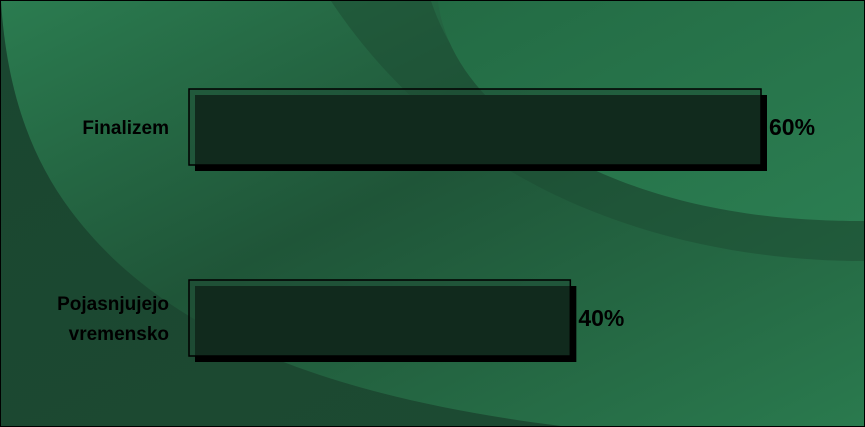 This screenshot has width=865, height=427. What do you see at coordinates (113, 319) in the screenshot?
I see `category-label: Pojasnjujejo vremensko` at bounding box center [113, 319].